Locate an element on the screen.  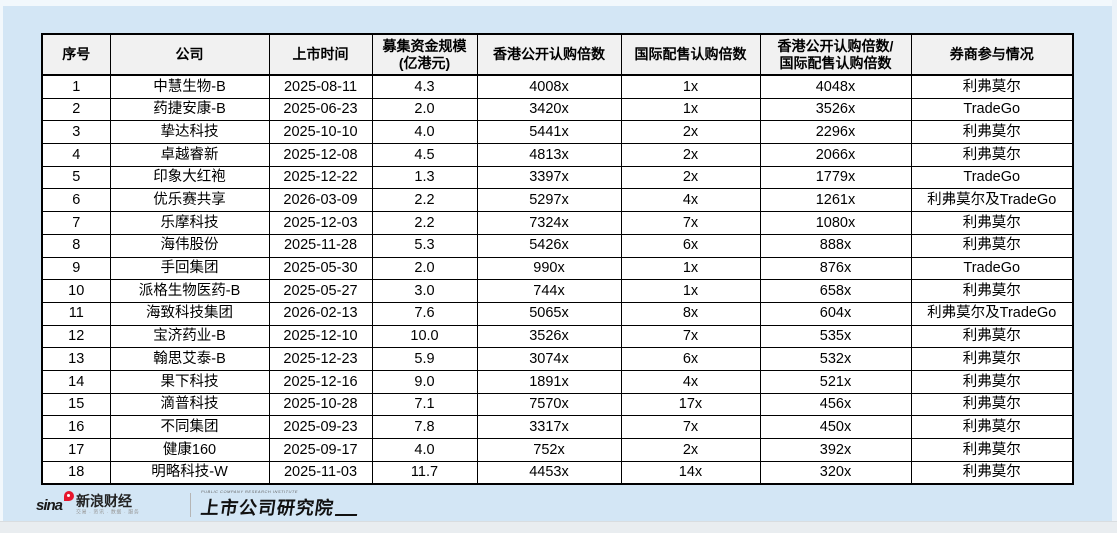
table-cell: 1891x is located at coordinates (549, 381).